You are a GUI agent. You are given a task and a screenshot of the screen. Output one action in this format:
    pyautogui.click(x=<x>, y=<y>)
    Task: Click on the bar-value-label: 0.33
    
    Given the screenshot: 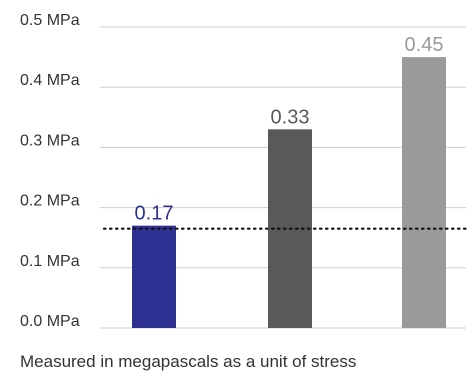 What is the action you would take?
    pyautogui.click(x=290, y=117)
    